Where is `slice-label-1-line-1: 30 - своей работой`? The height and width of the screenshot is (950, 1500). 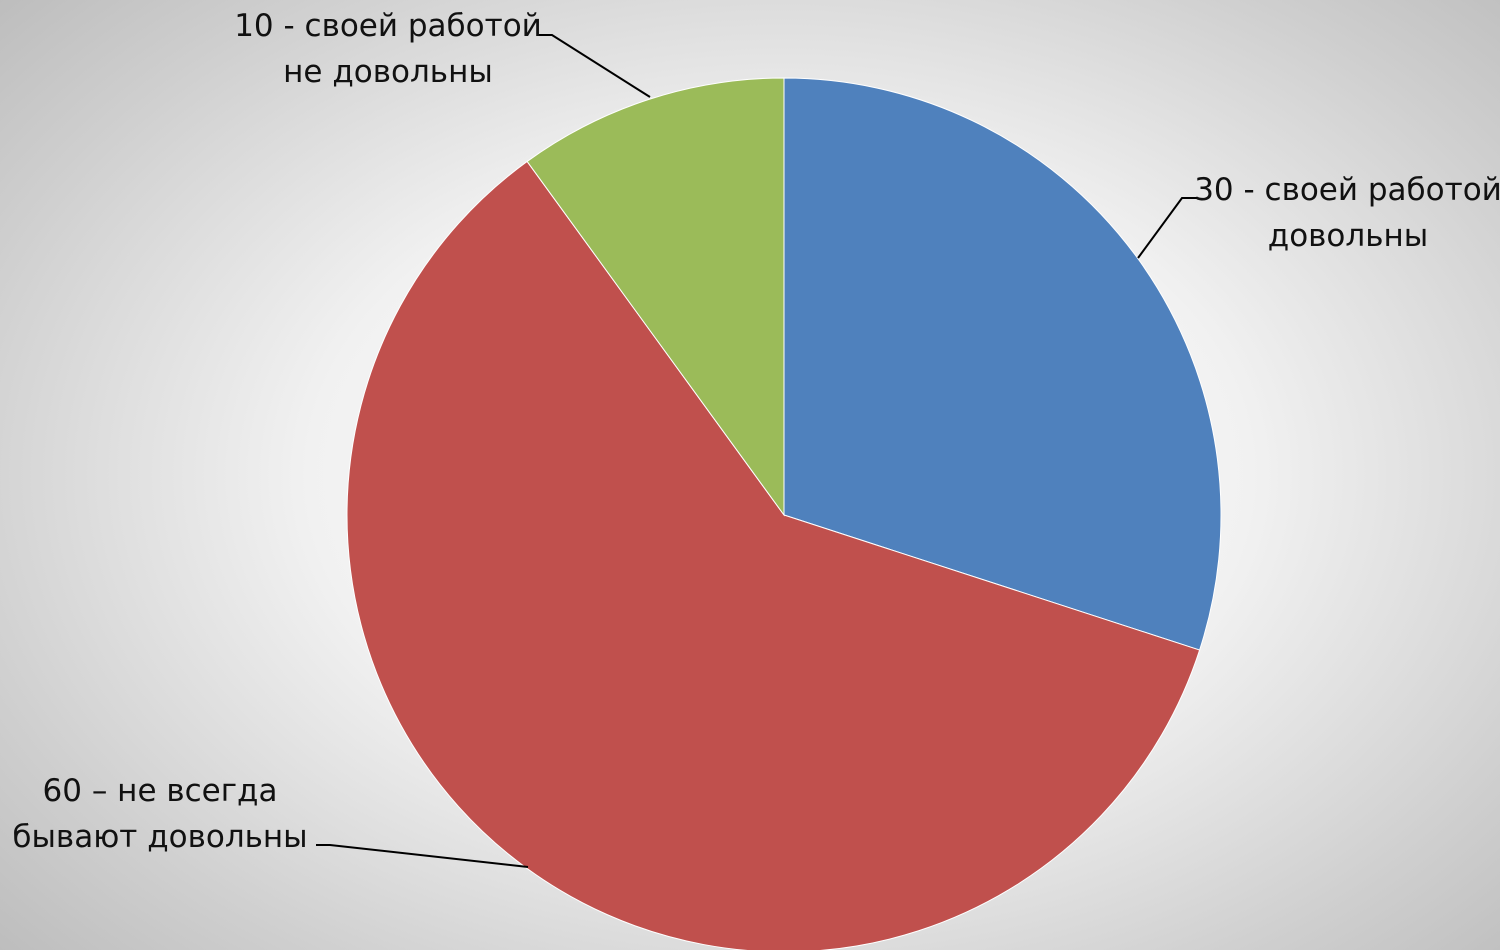
slice-label-1-line-1: 30 - своей работой is located at coordinates (1347, 190).